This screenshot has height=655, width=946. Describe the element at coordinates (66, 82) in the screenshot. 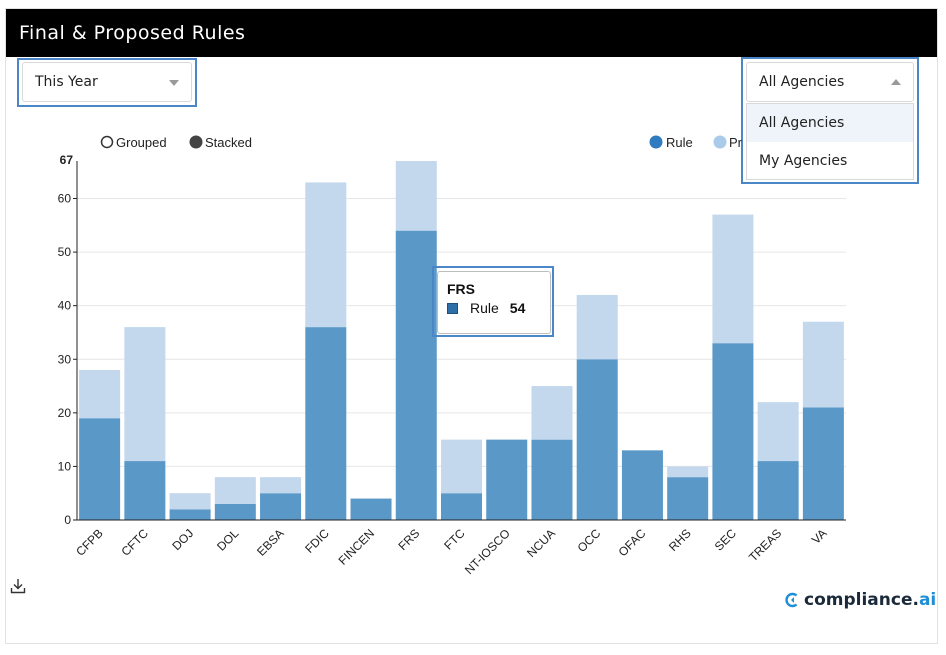

I see `period-select-value: This Year` at that location.